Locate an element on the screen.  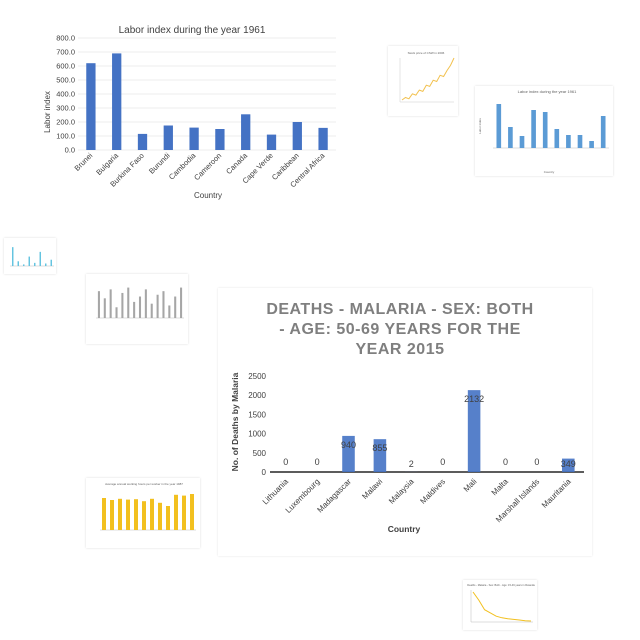
gray-bar-thumbnail is located at coordinates (137, 309).